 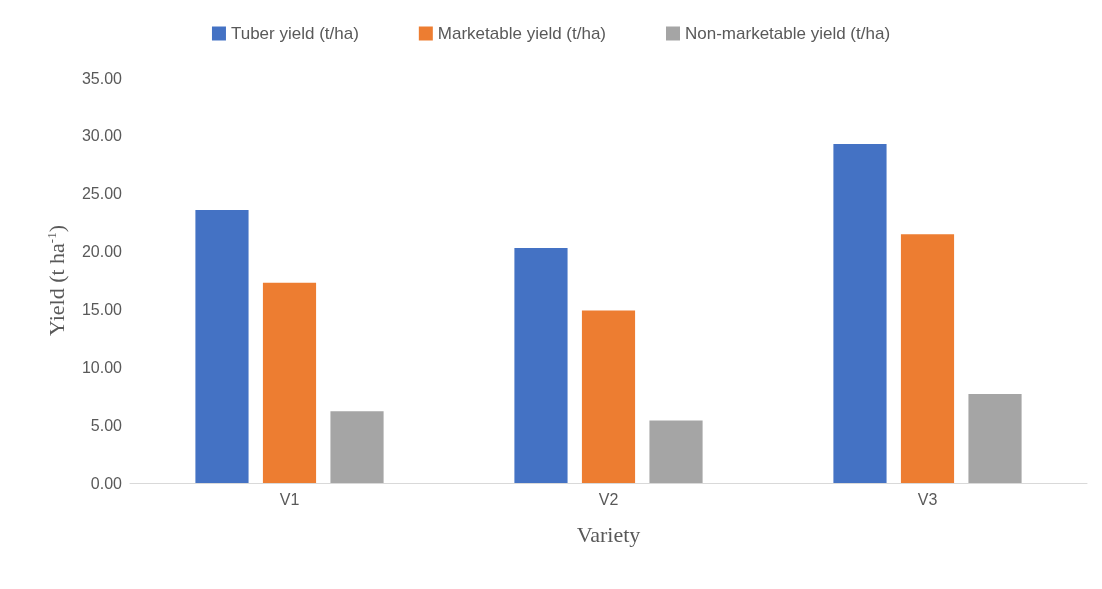 What do you see at coordinates (102, 309) in the screenshot?
I see `y-tick-label: 15.00` at bounding box center [102, 309].